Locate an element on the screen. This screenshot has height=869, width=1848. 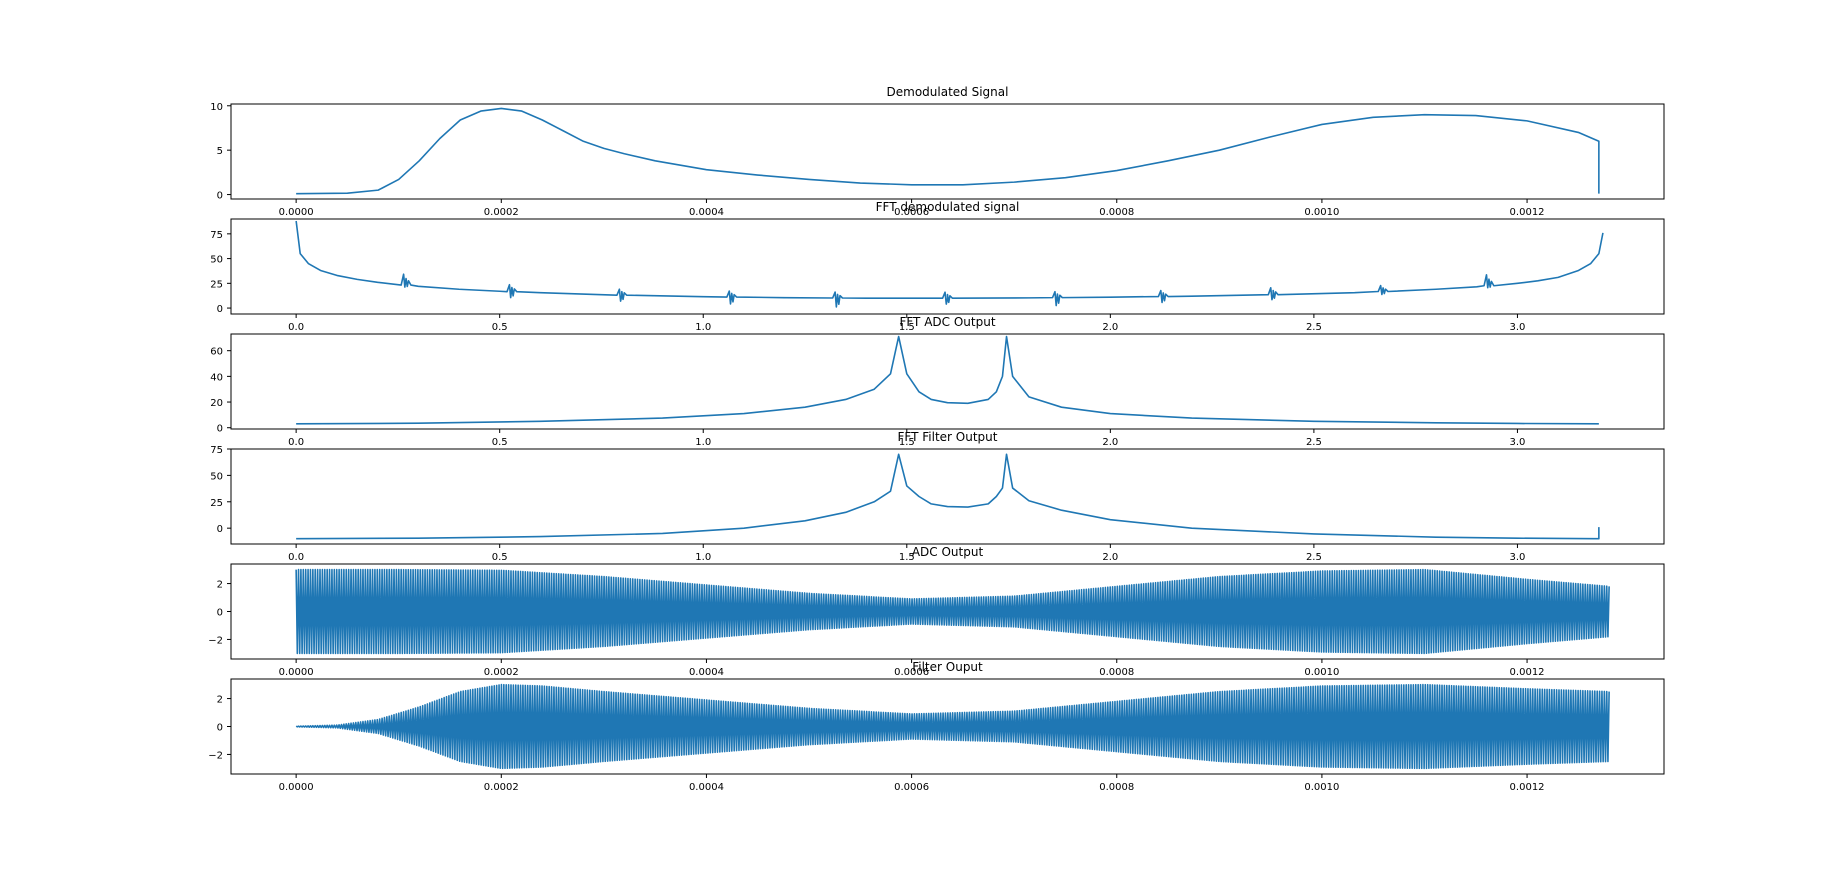
y-tick-label: 20 is located at coordinates (216, 403).